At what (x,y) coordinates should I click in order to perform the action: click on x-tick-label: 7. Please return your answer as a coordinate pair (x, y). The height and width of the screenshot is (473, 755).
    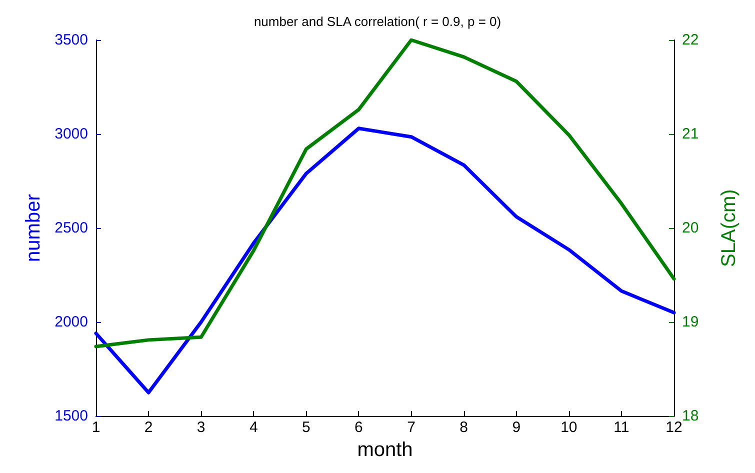
    Looking at the image, I should click on (411, 427).